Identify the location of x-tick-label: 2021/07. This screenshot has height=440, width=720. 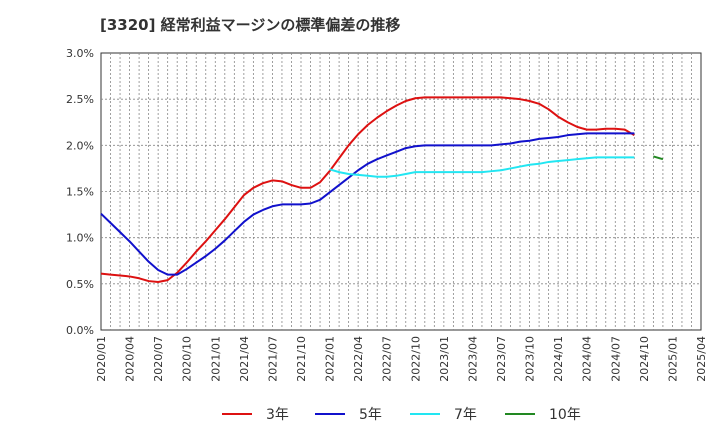
(272, 359).